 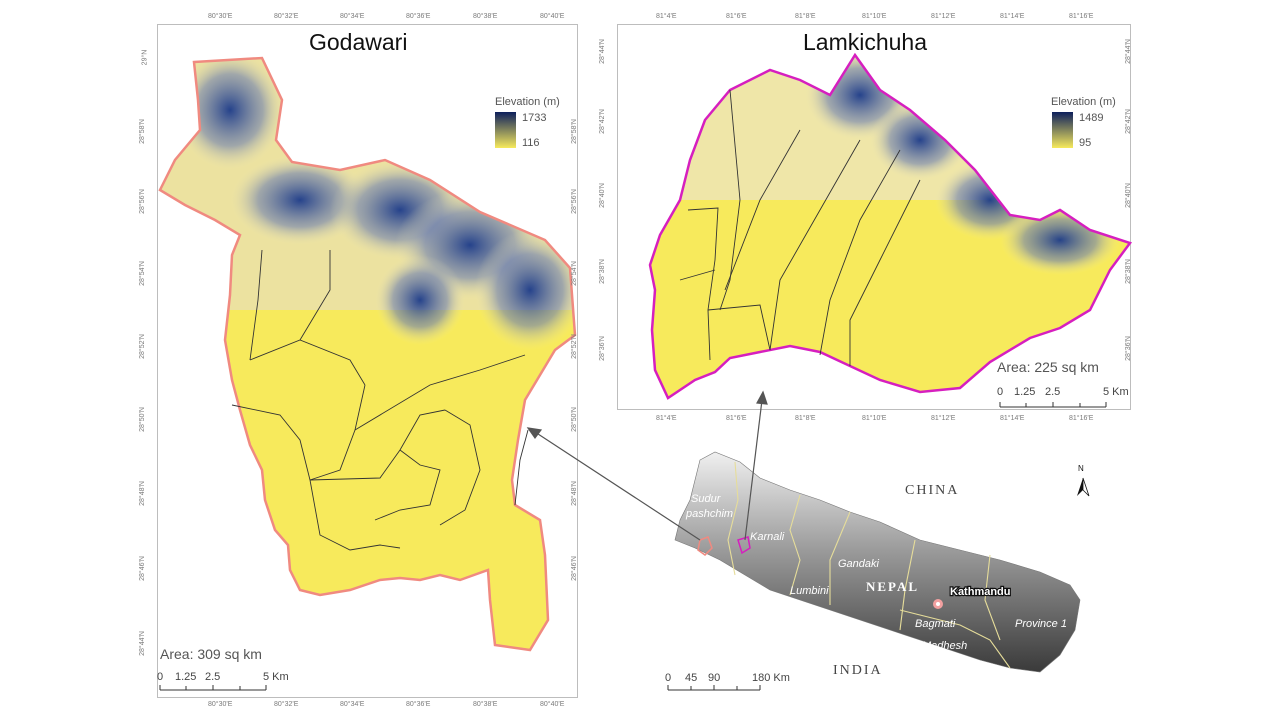 What do you see at coordinates (706, 499) in the screenshot?
I see `province-label-sudur: Sudur` at bounding box center [706, 499].